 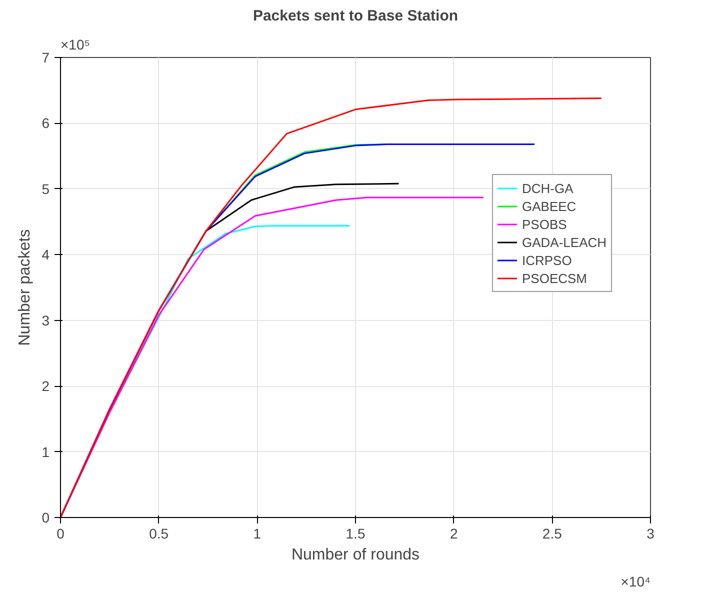 What do you see at coordinates (257, 534) in the screenshot?
I see `x-tick-label: 1` at bounding box center [257, 534].